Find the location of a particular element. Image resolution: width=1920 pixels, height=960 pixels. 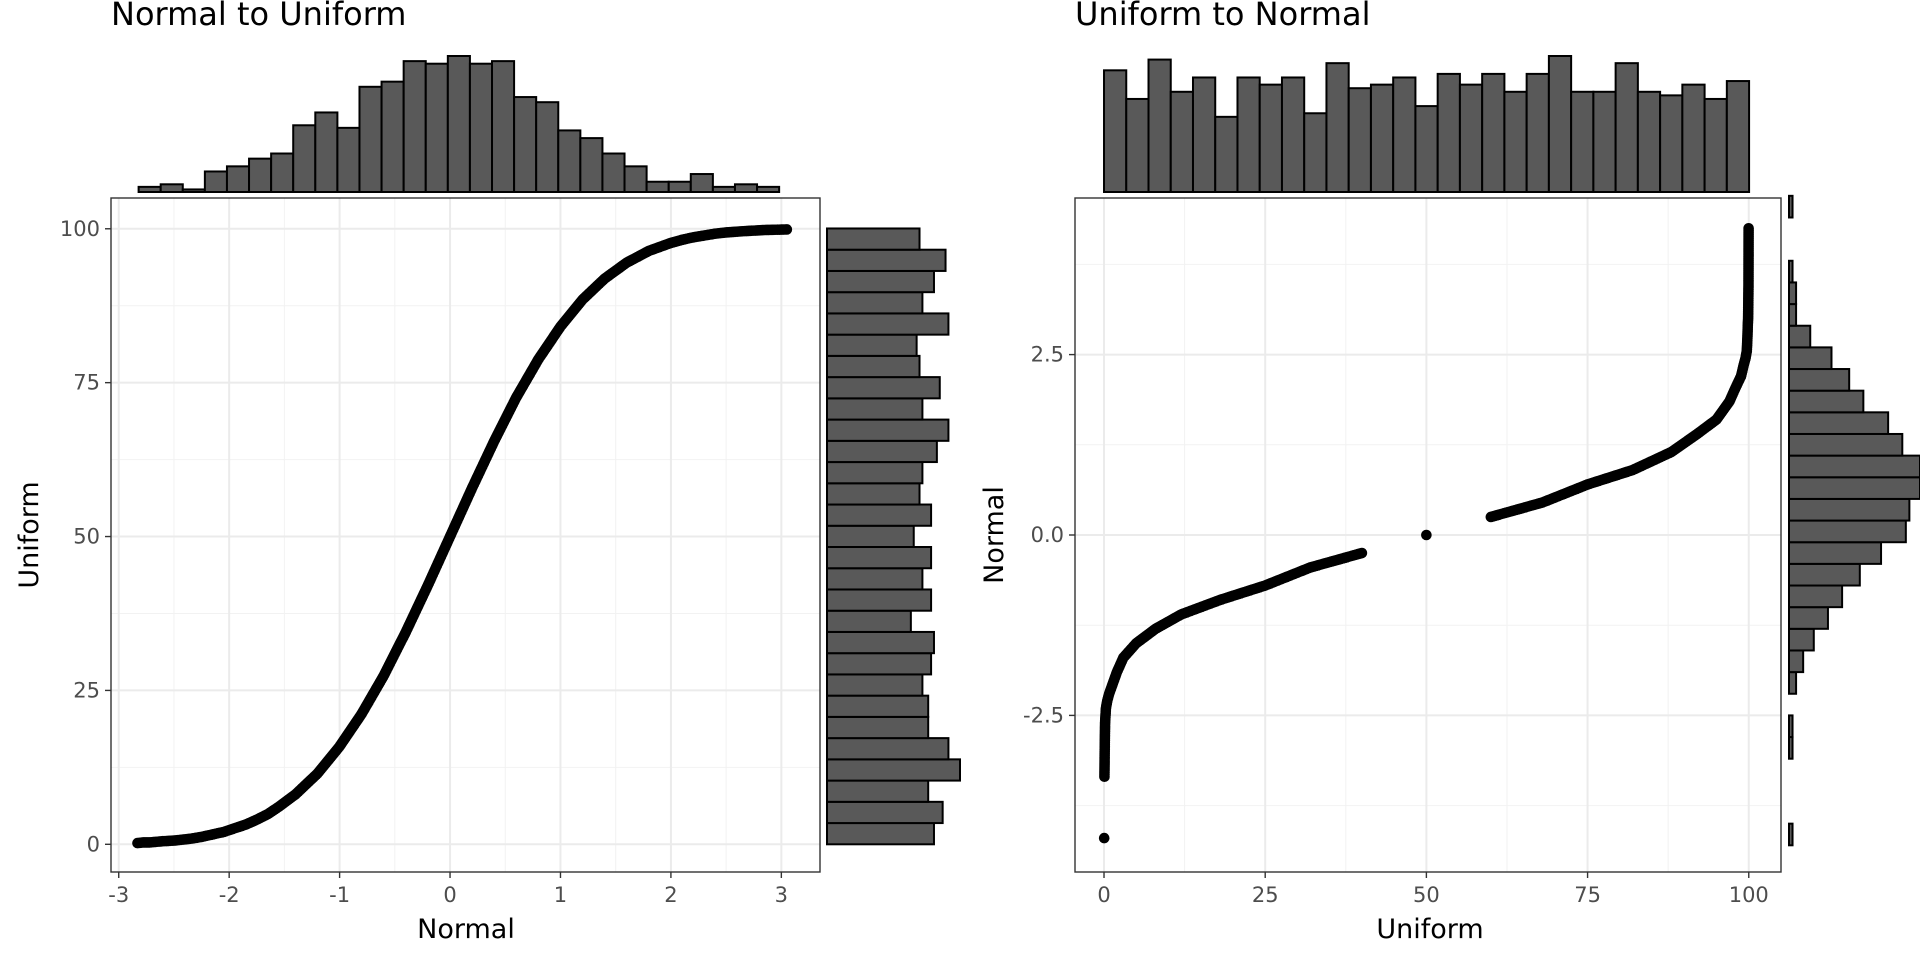

right-x-ticks: 0 25 50 75 100 is located at coordinates (1433, 889).